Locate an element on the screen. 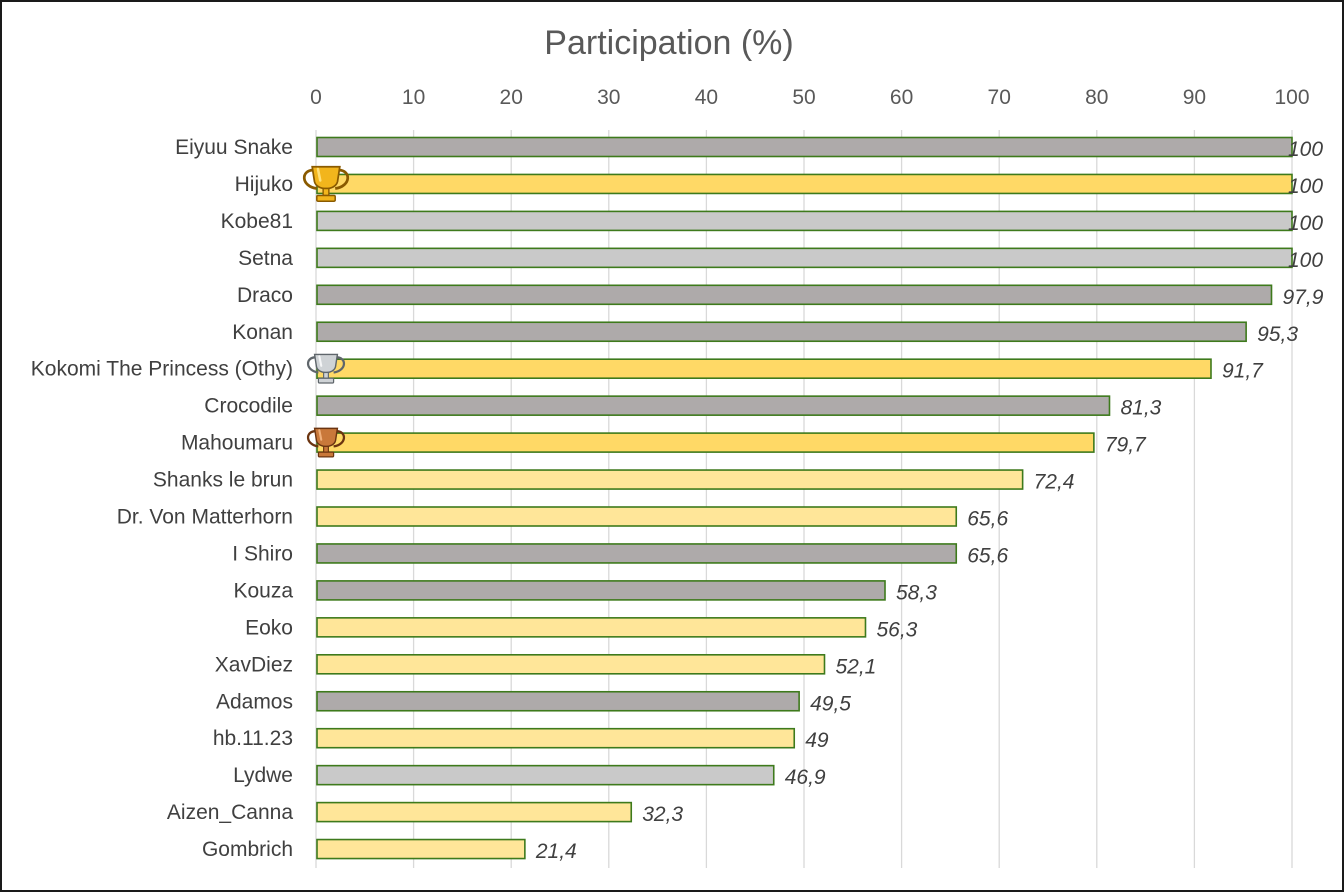  category-label: Aizen_Canna is located at coordinates (230, 812).